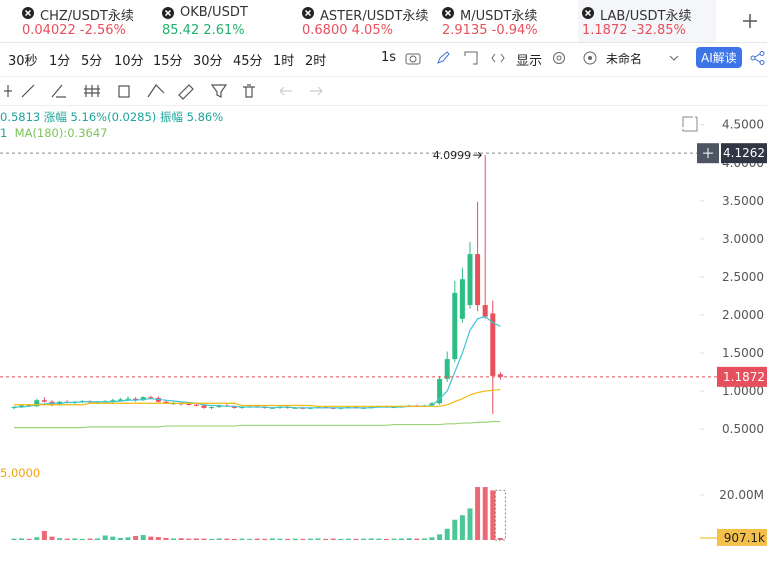 The height and width of the screenshot is (561, 767). What do you see at coordinates (647, 21) in the screenshot?
I see `tab: LAB/USDT永续 1.1872 -32.85%` at bounding box center [647, 21].